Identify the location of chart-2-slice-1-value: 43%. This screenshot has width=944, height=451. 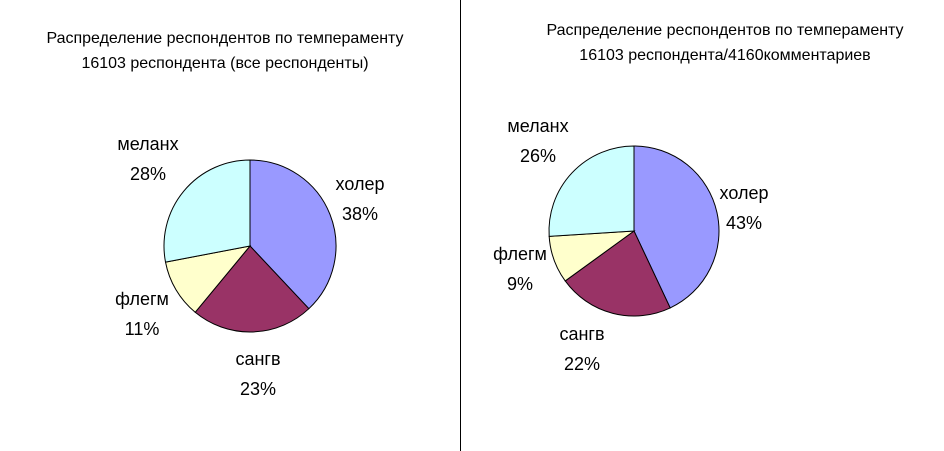
(744, 223).